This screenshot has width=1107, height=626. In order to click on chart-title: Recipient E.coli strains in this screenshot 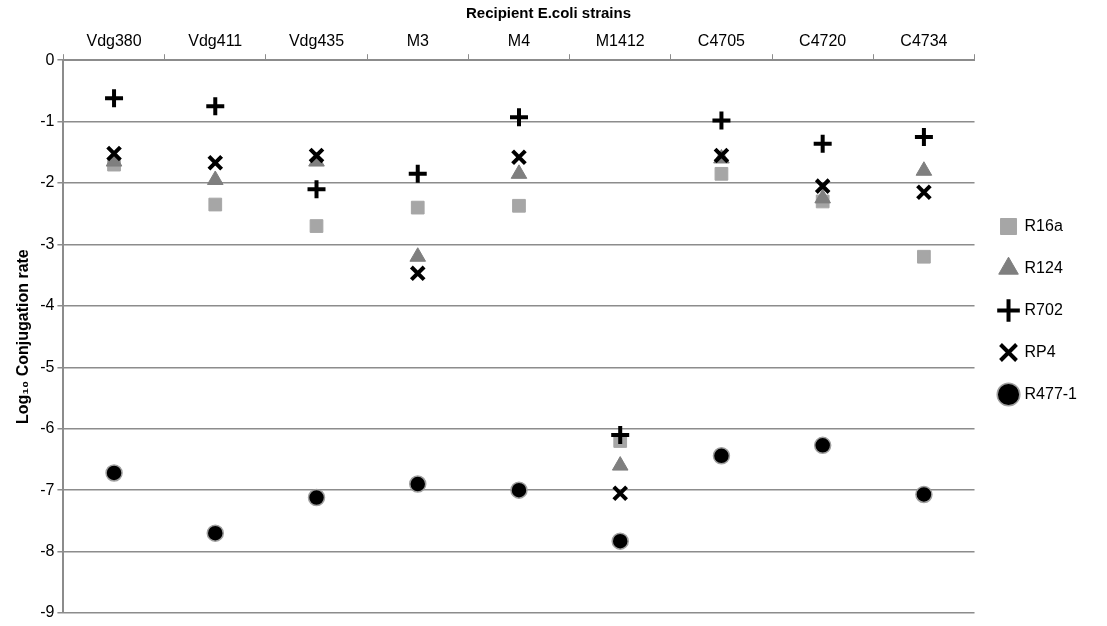, I will do `click(548, 13)`.